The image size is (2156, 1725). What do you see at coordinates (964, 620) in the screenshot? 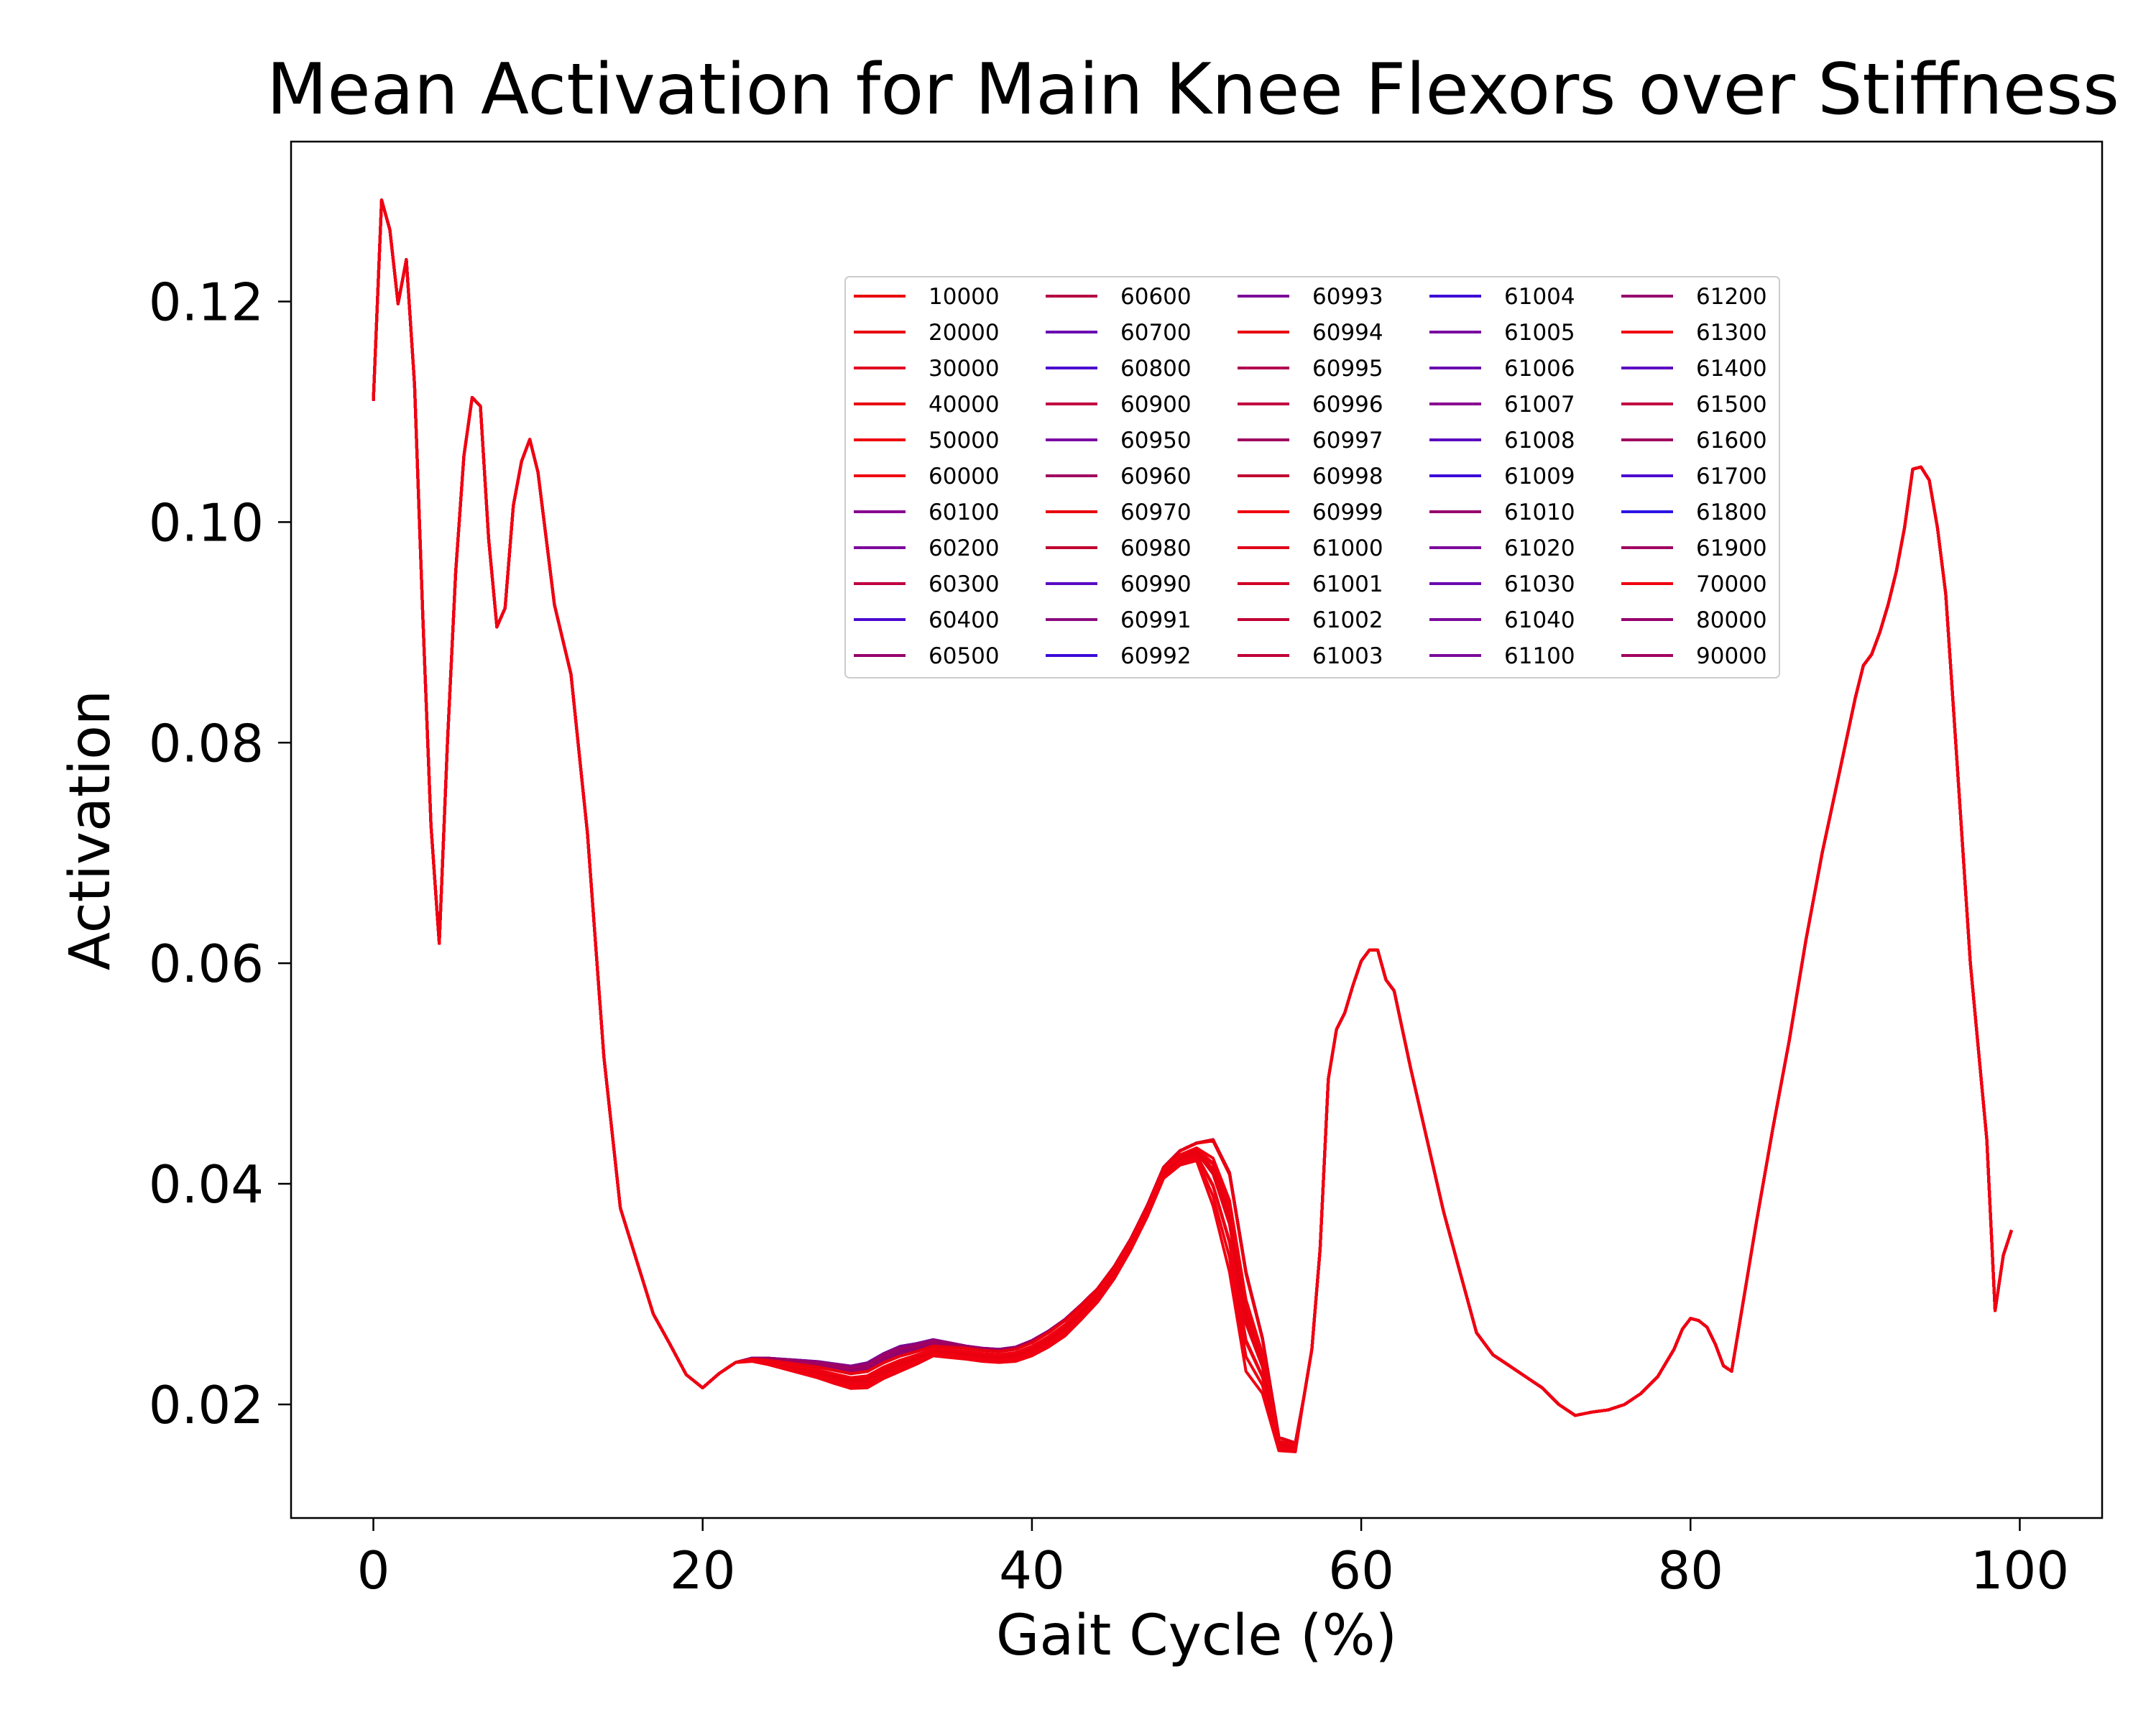
I see `legend-label: 60400` at bounding box center [964, 620].